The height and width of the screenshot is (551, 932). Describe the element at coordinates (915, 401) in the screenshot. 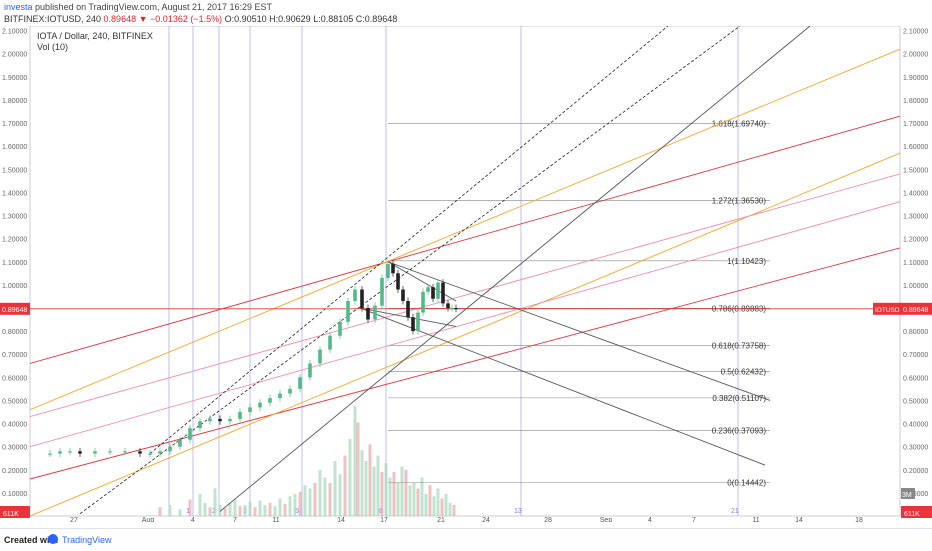

I see `y-tick-label-right: 0.50000` at that location.